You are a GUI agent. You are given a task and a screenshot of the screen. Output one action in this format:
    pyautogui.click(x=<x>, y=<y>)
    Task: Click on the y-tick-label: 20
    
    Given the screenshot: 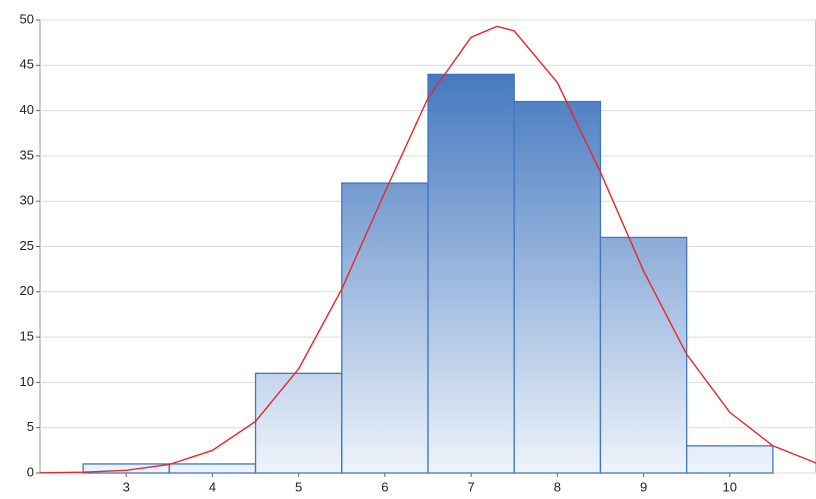 What is the action you would take?
    pyautogui.click(x=27, y=290)
    